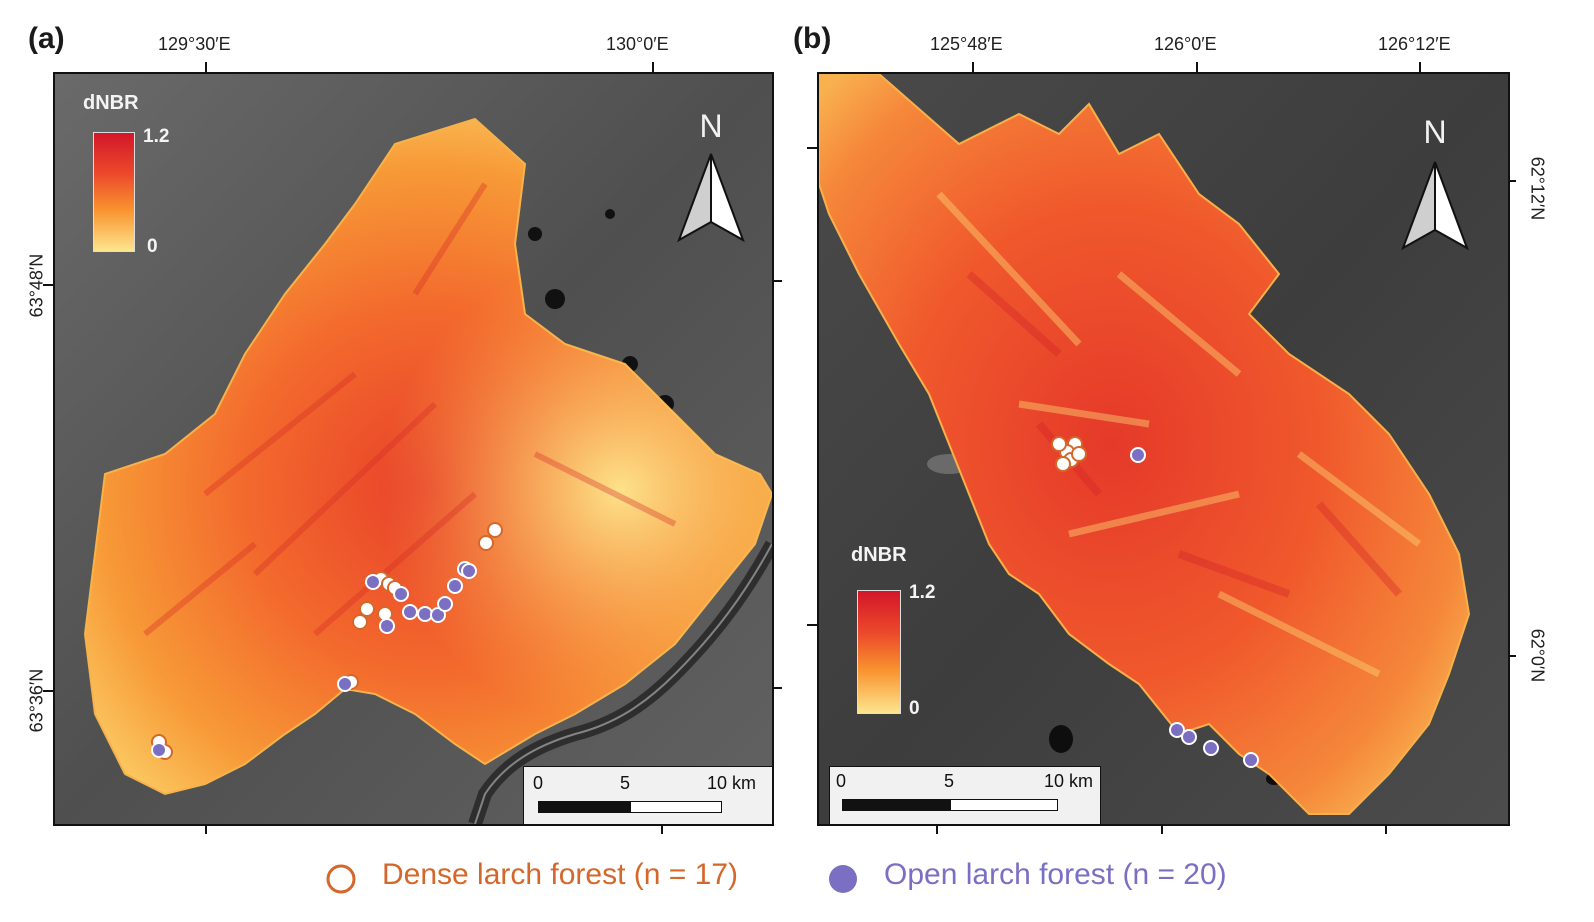 This screenshot has height=922, width=1594. Describe the element at coordinates (1069, 781) in the screenshot. I see `scale-10-b: 10 km` at that location.